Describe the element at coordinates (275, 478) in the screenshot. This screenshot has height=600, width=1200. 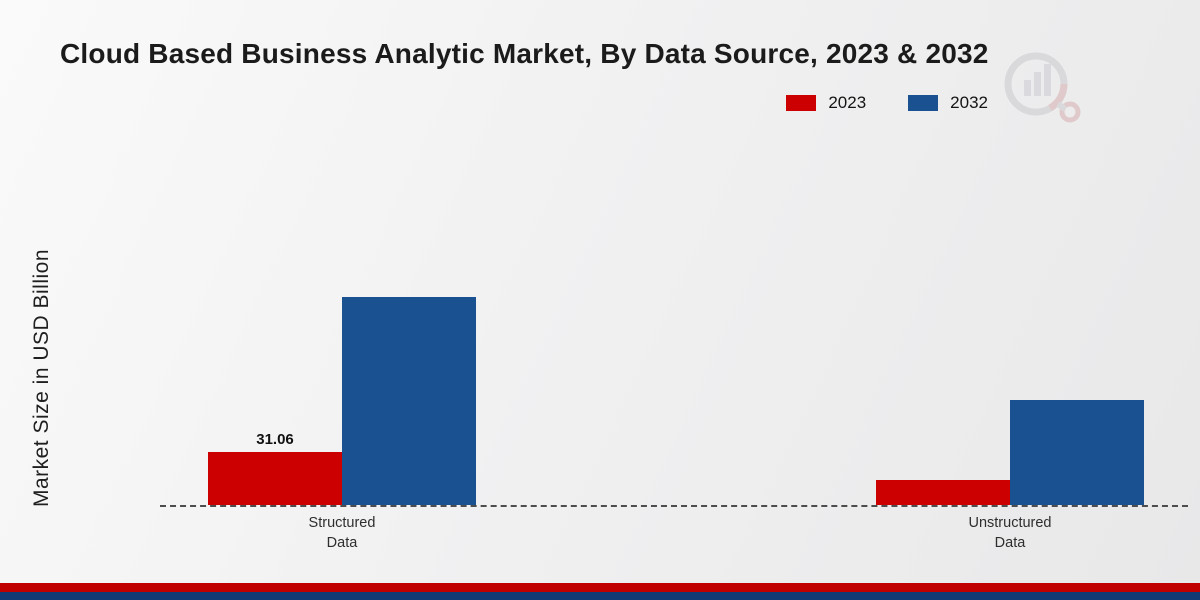
I see `bar-2023-structured-data` at that location.